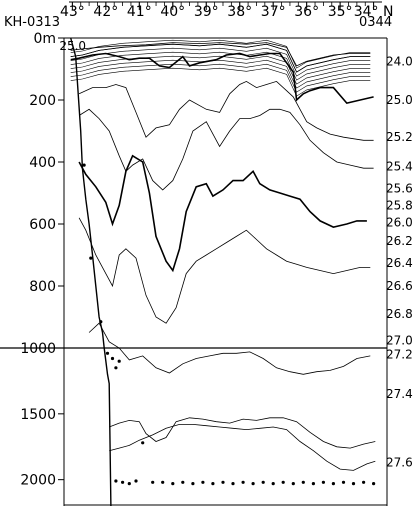 The image size is (415, 506). Describe the element at coordinates (42, 287) in the screenshot. I see `y-tick-label: 800` at that location.